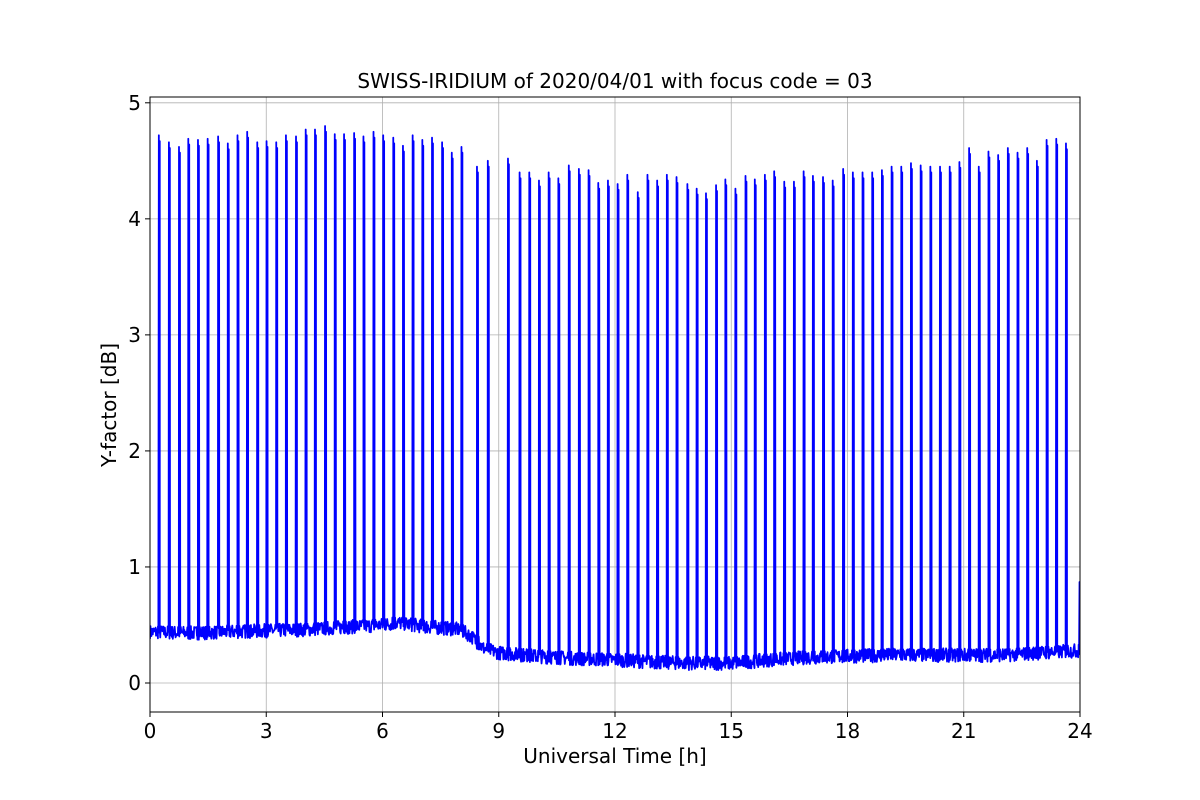 This screenshot has width=1200, height=800. Describe the element at coordinates (134, 683) in the screenshot. I see `y-tick-label: 0` at that location.